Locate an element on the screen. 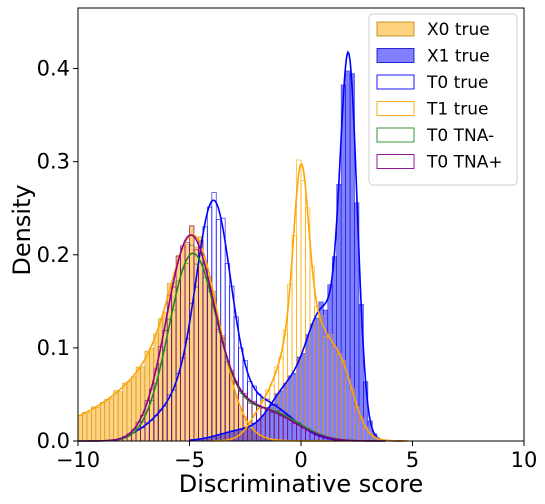  x-tick-label: −5 is located at coordinates (189, 460).